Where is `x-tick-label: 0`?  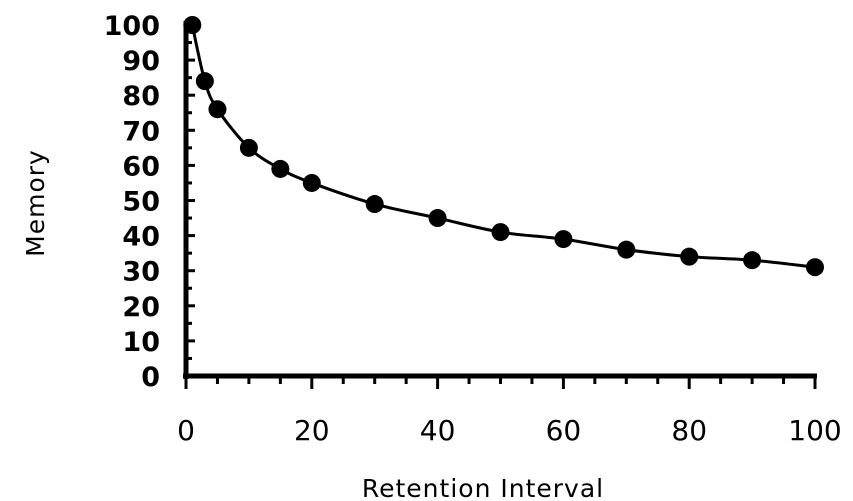 x-tick-label: 0 is located at coordinates (186, 430).